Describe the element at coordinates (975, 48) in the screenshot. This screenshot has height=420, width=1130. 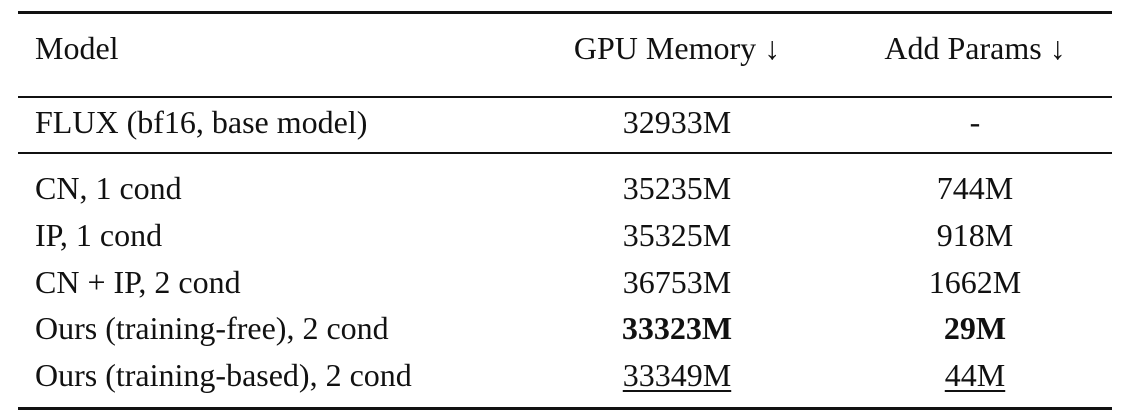
I see `header-cell: Add Params ↓` at that location.